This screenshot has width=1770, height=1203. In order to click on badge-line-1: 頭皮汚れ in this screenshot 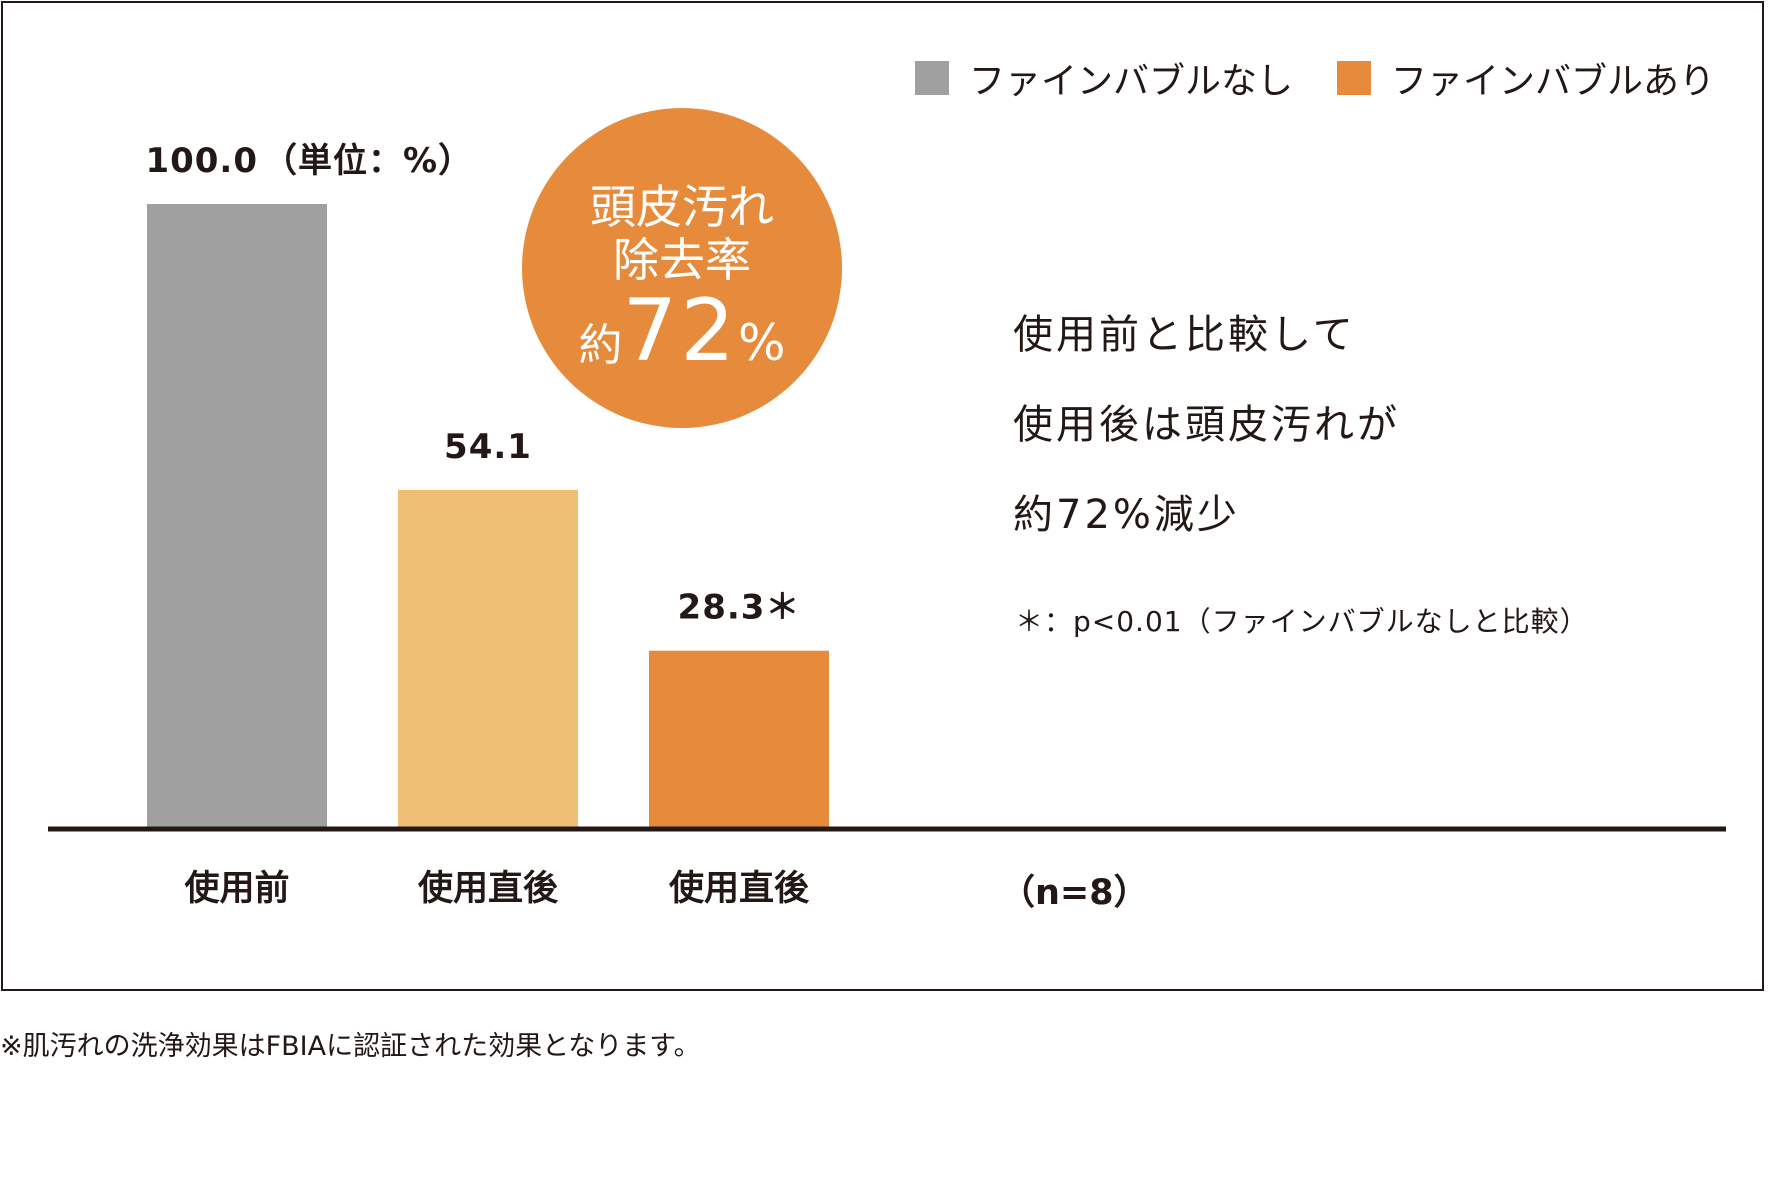, I will do `click(682, 207)`.